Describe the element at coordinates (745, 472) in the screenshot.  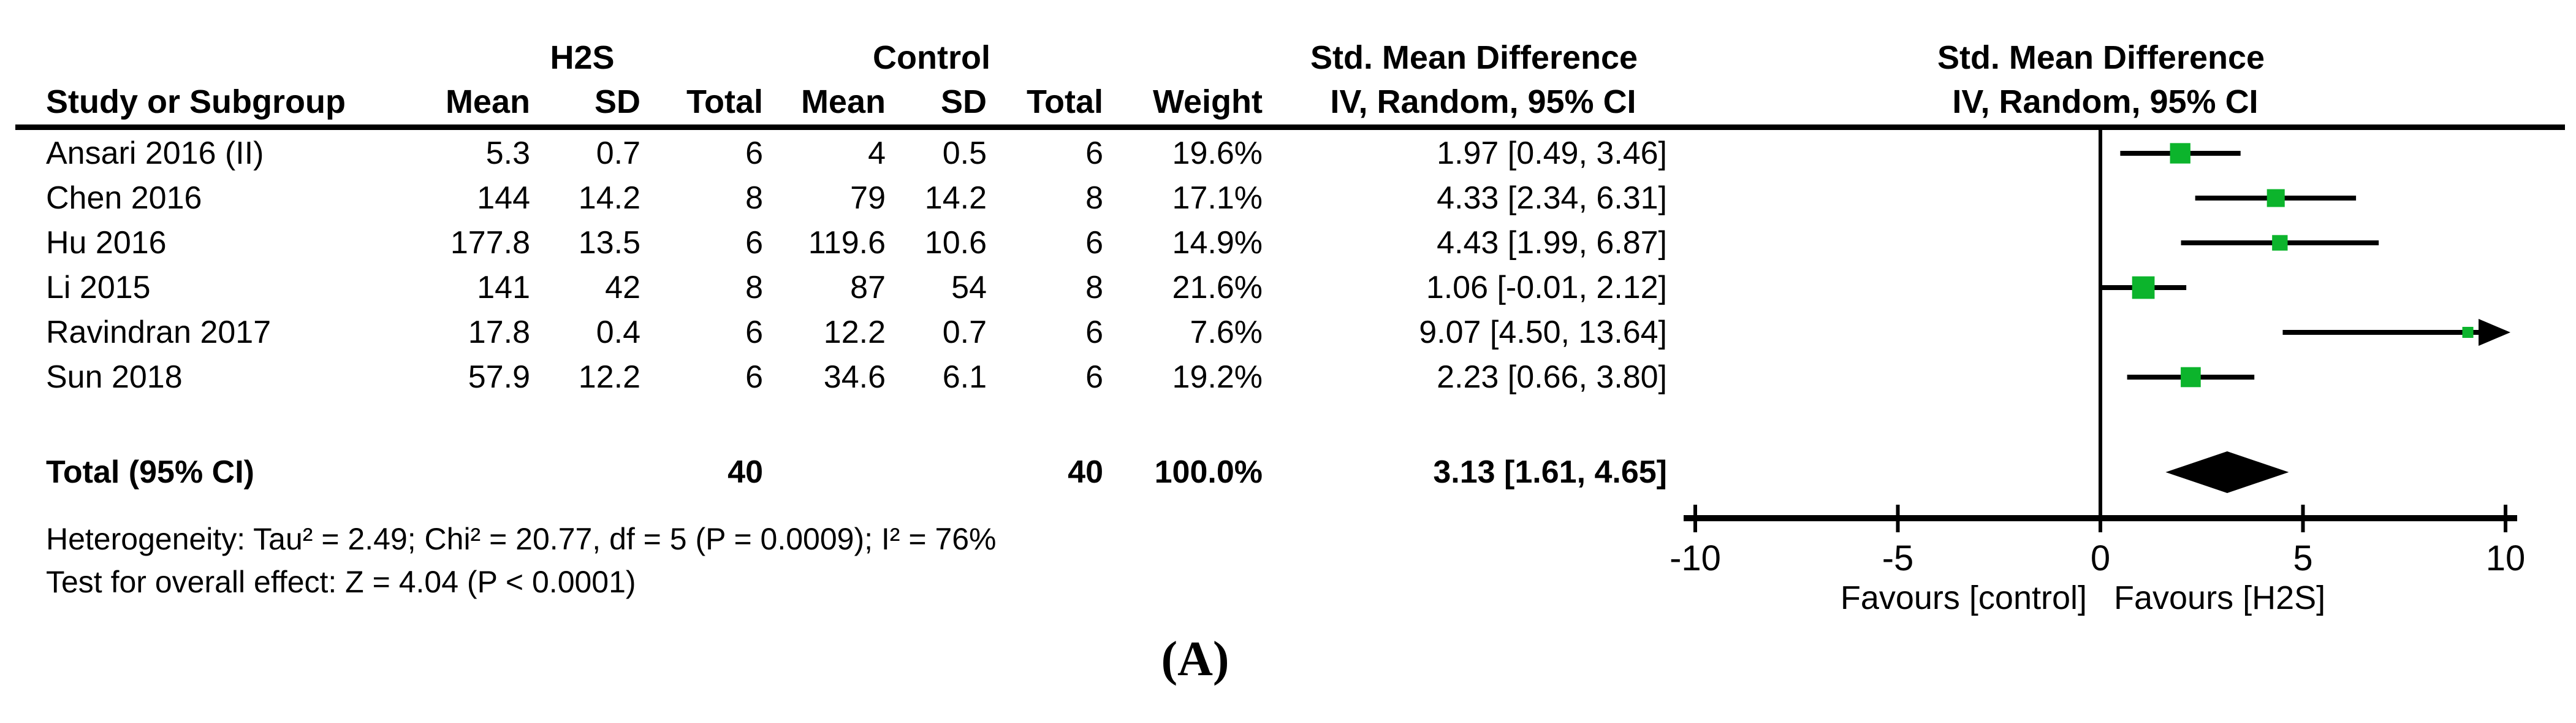
I see `total-h2s-n: 40` at that location.